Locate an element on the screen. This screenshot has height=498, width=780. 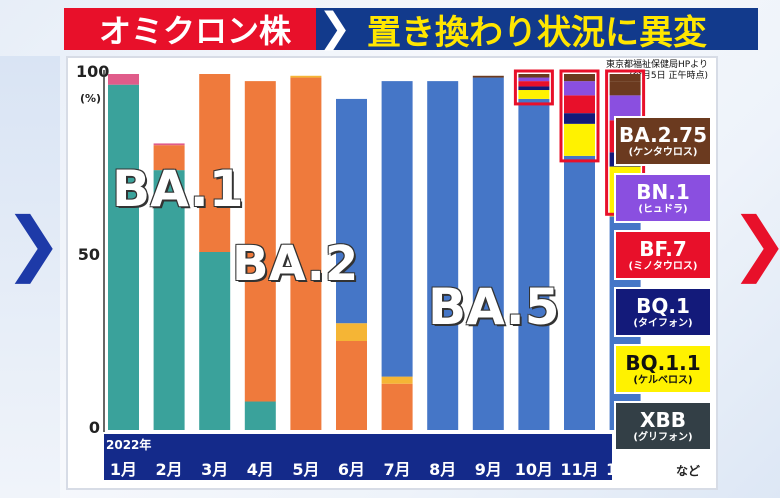
bar-9月-BA.5 is located at coordinates (488, 253).